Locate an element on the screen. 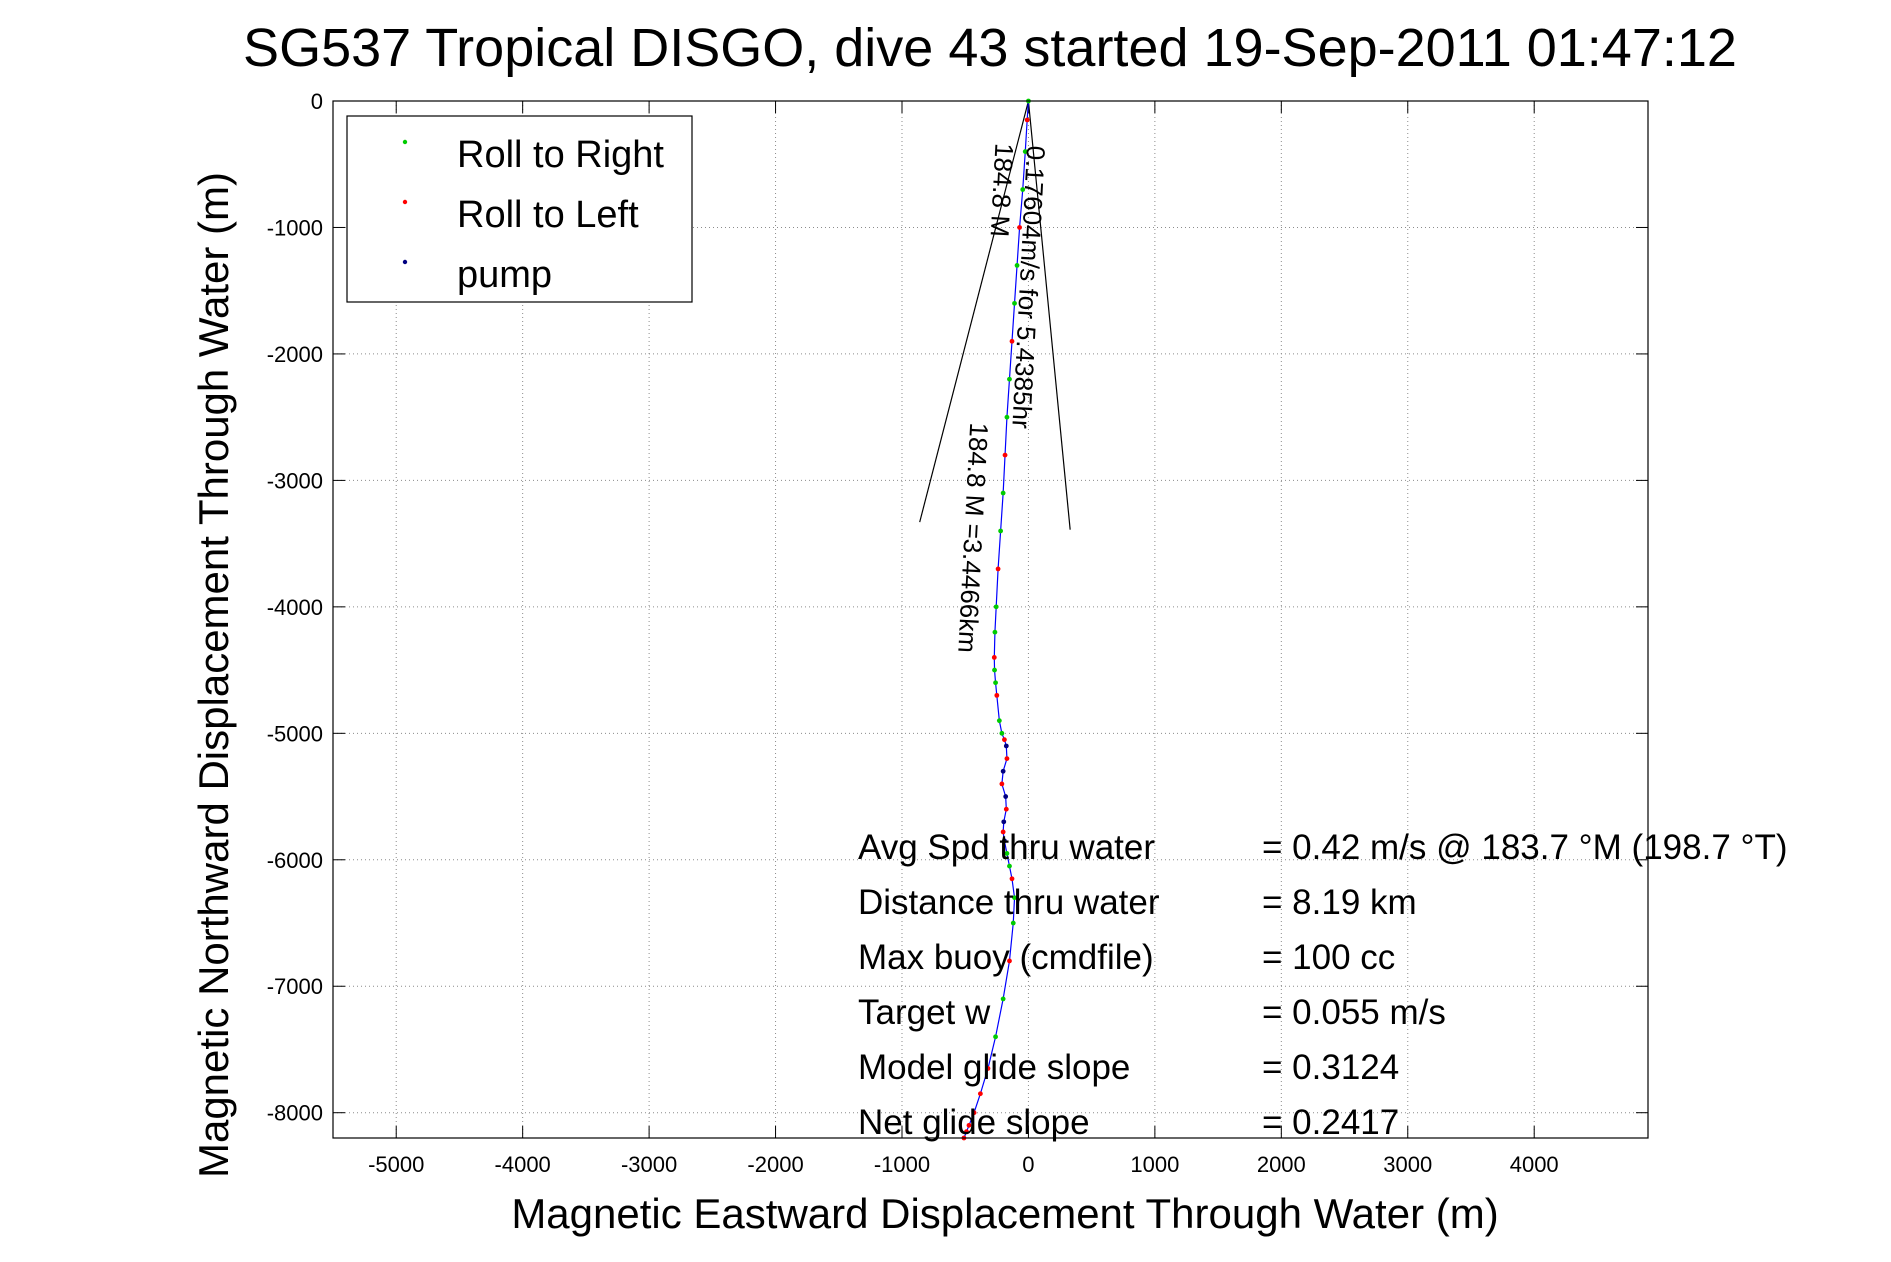 The height and width of the screenshot is (1262, 1891). y-tick-label: 0 is located at coordinates (317, 101).